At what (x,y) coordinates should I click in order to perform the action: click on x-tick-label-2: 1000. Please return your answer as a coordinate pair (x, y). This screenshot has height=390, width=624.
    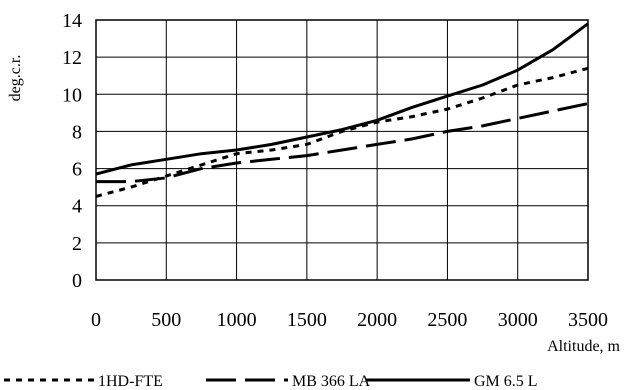
    Looking at the image, I should click on (237, 320).